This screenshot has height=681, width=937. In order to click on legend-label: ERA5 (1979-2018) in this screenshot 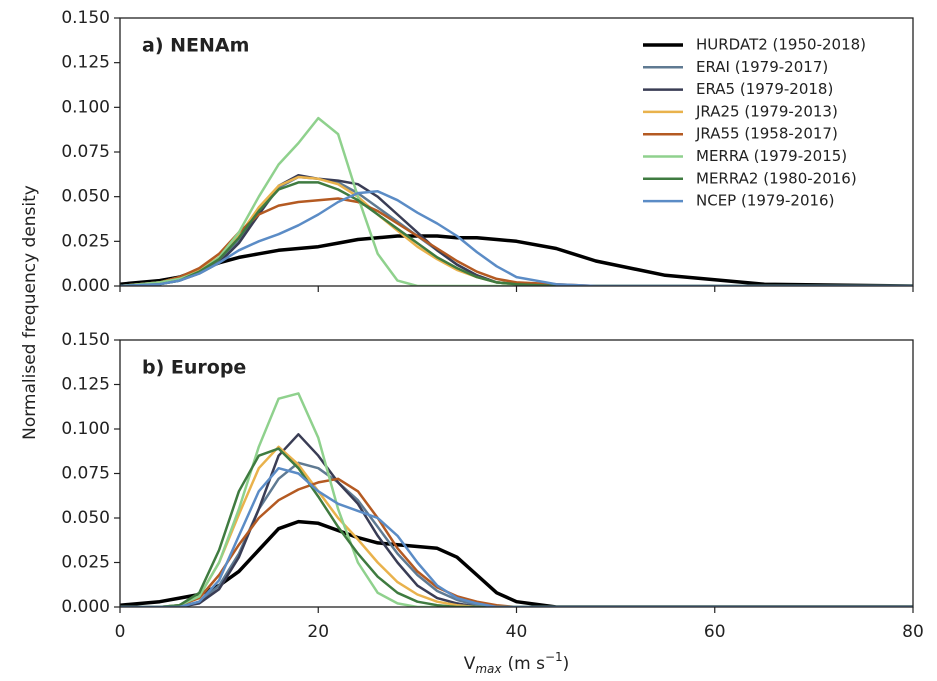, I will do `click(764, 89)`.